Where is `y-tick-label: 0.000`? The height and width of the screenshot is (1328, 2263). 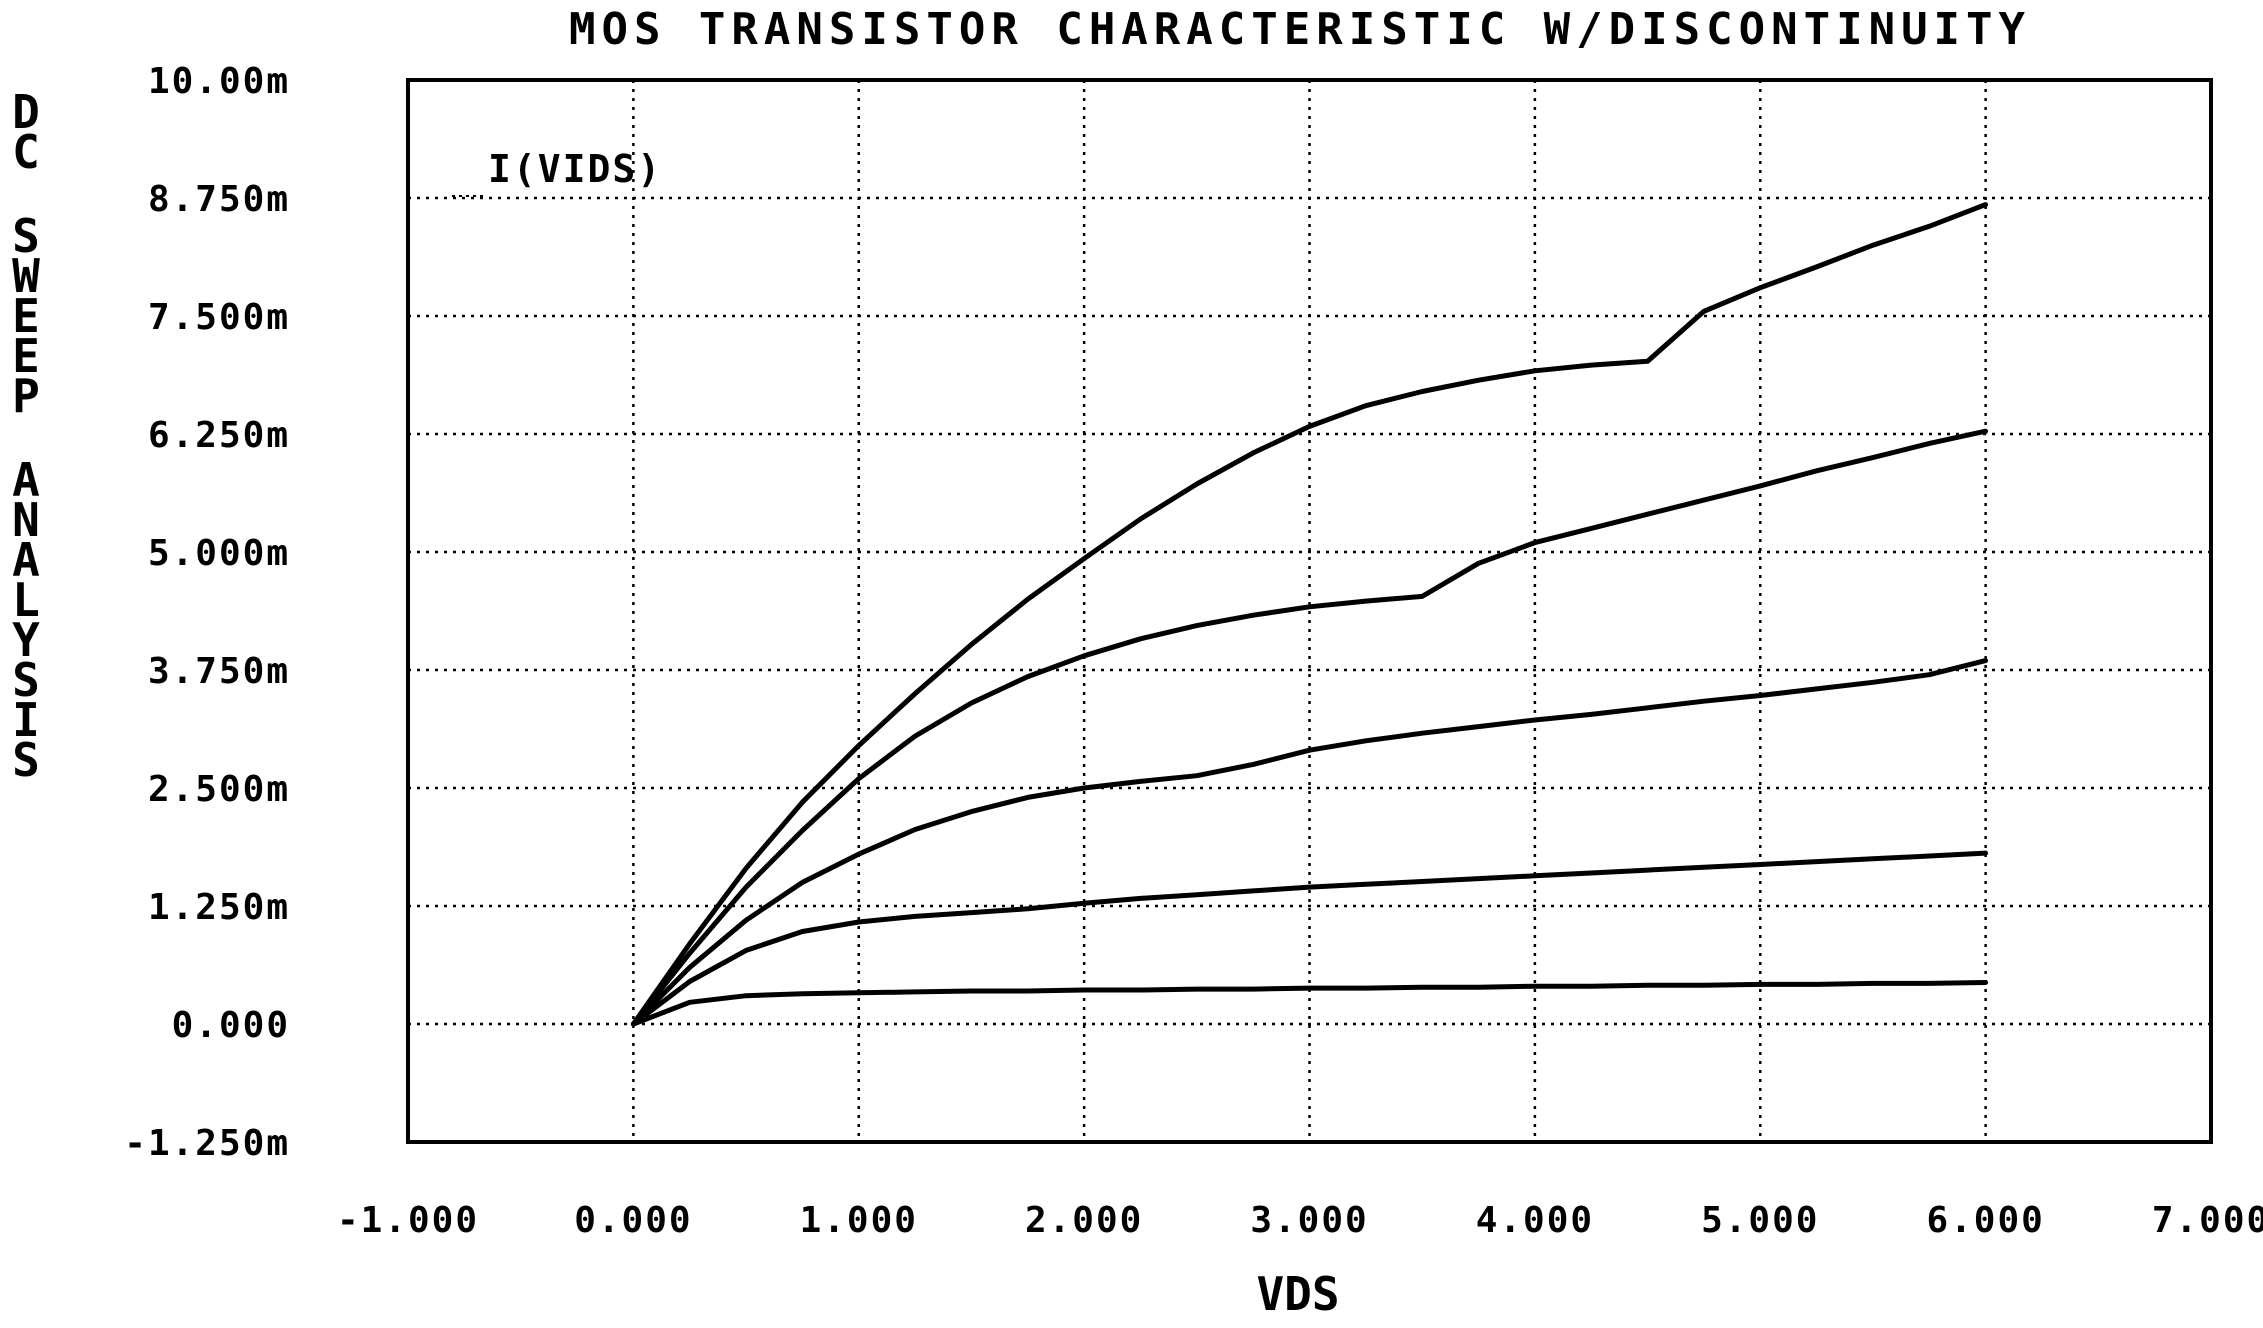 y-tick-label: 0.000 is located at coordinates (231, 1025).